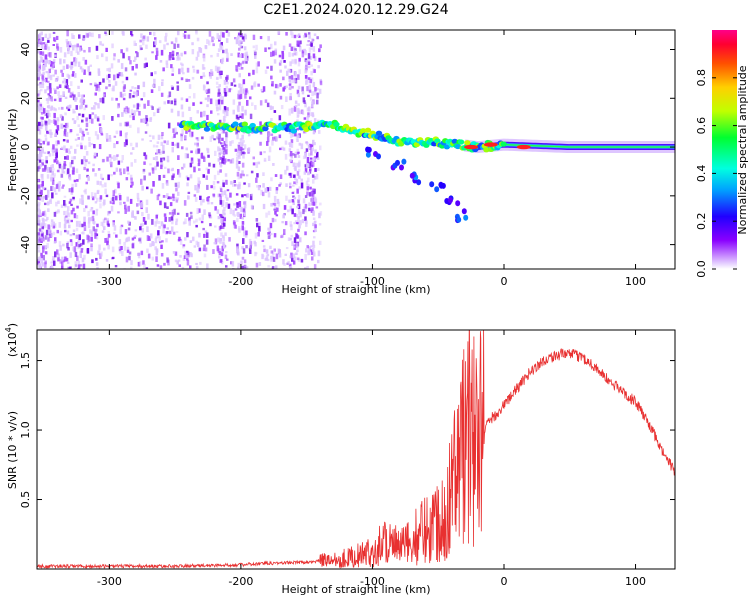 The width and height of the screenshot is (750, 600). What do you see at coordinates (240, 581) in the screenshot?
I see `snr-x-tick-label: -200` at bounding box center [240, 581].